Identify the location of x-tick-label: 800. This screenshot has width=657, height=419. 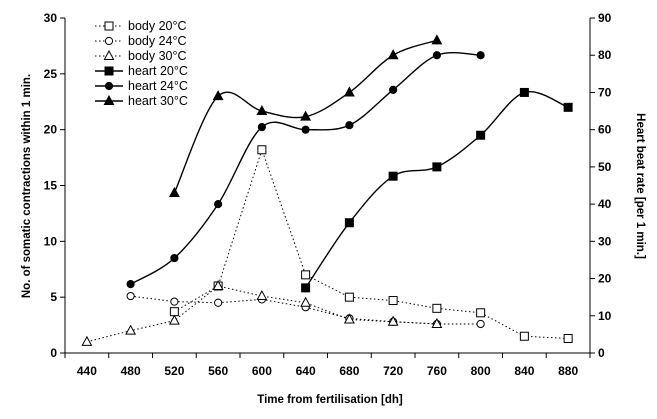
(481, 371).